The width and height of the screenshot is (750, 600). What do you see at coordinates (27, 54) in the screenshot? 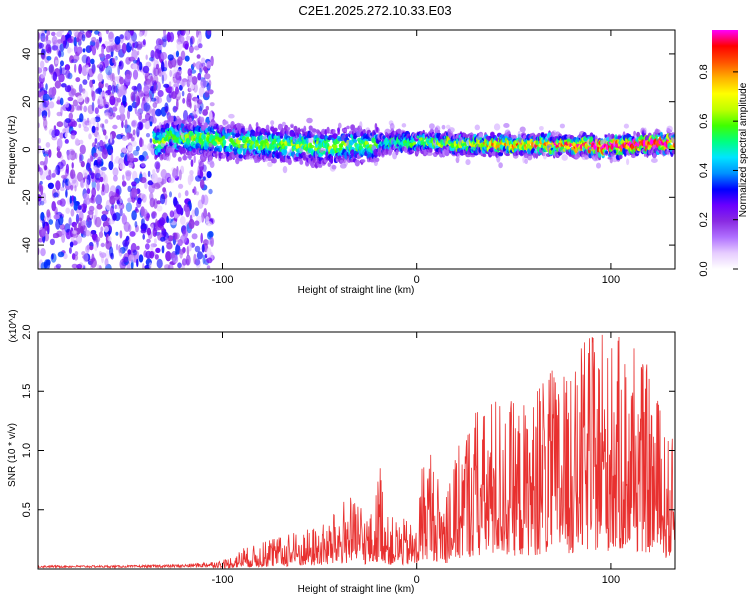
I see `y-tick-label: 40` at bounding box center [27, 54].